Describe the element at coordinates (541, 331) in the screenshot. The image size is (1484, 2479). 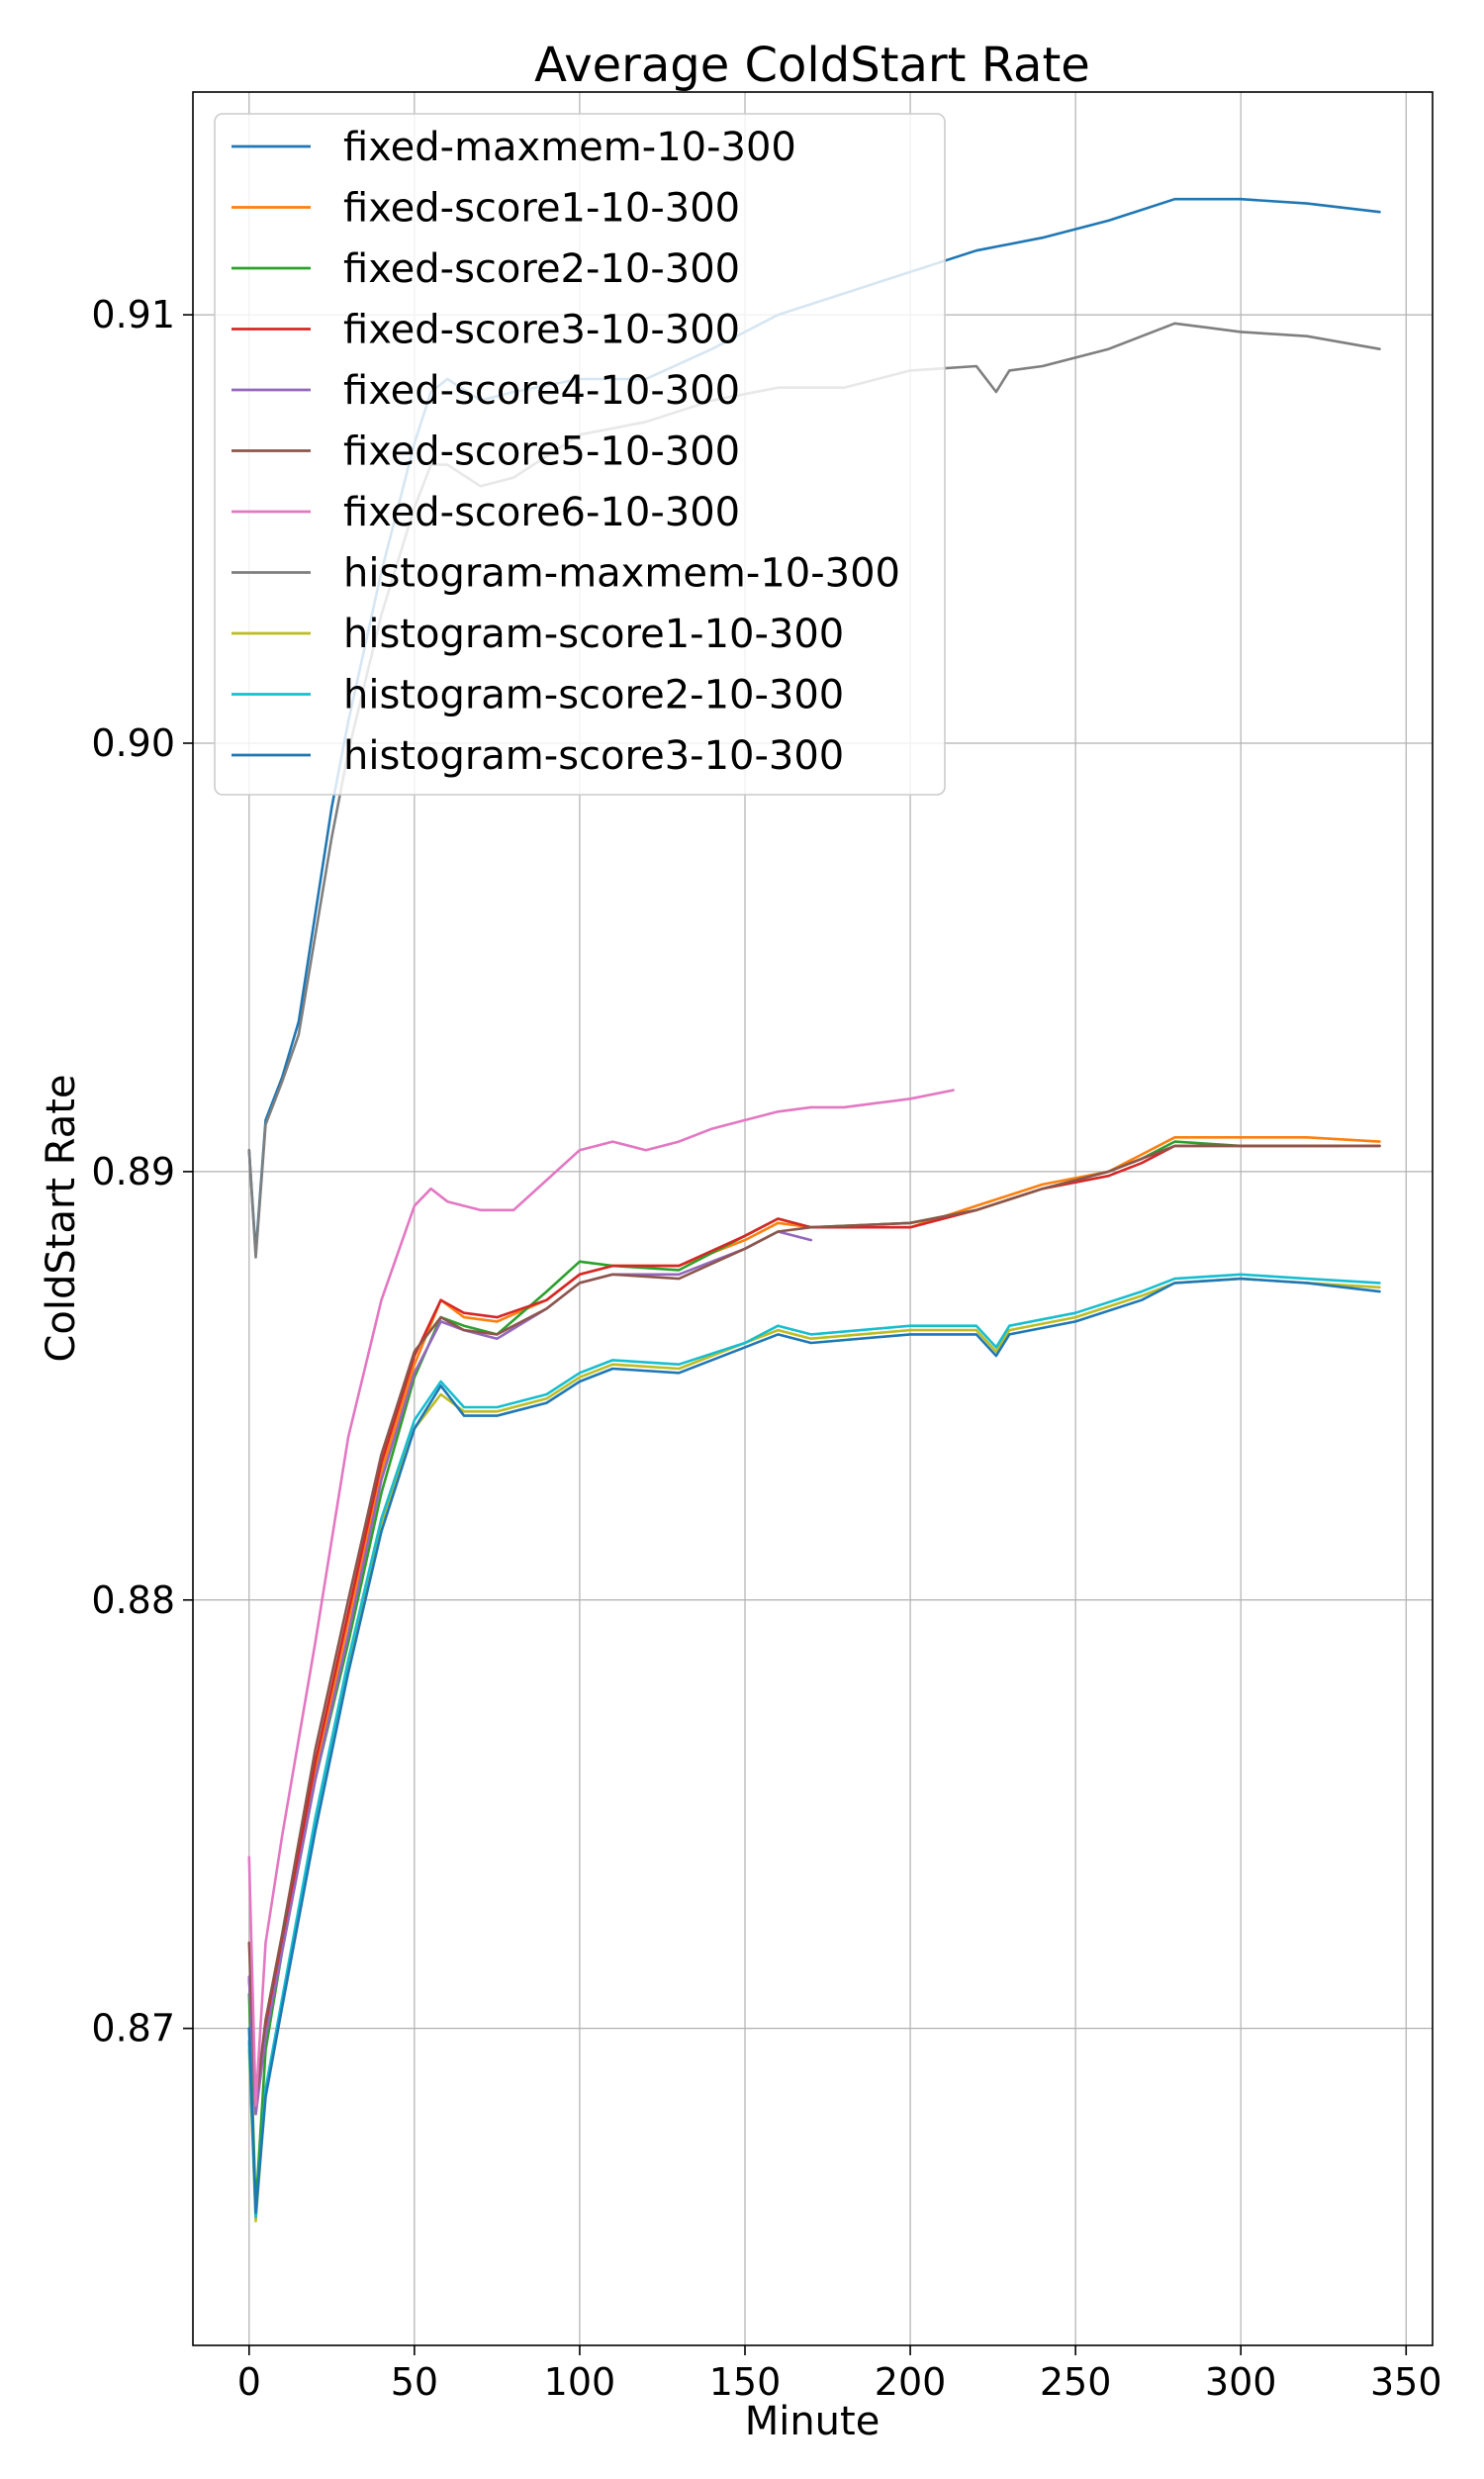
I see `legend-label-fixed-score3-10-300: fixed-score3-10-300` at that location.